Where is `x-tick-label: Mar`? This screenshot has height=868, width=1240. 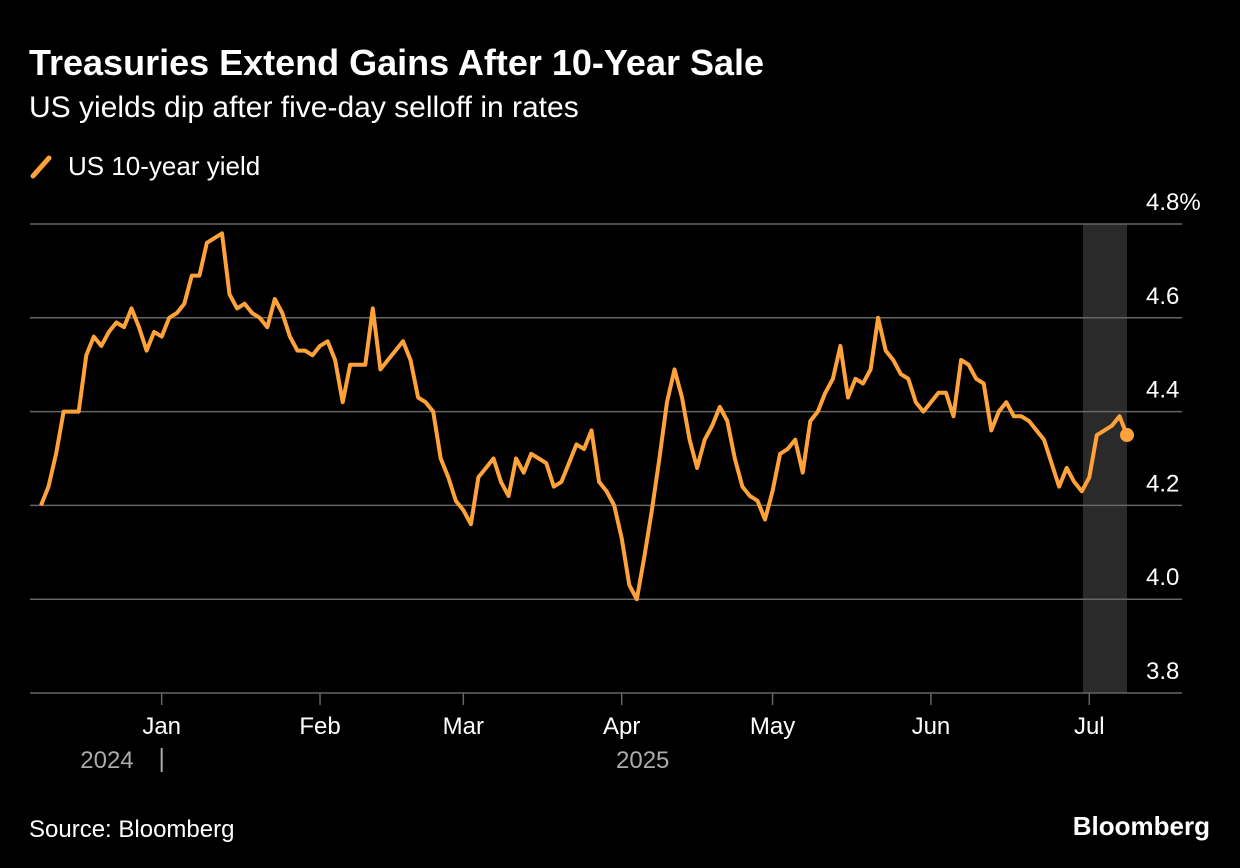 x-tick-label: Mar is located at coordinates (463, 726).